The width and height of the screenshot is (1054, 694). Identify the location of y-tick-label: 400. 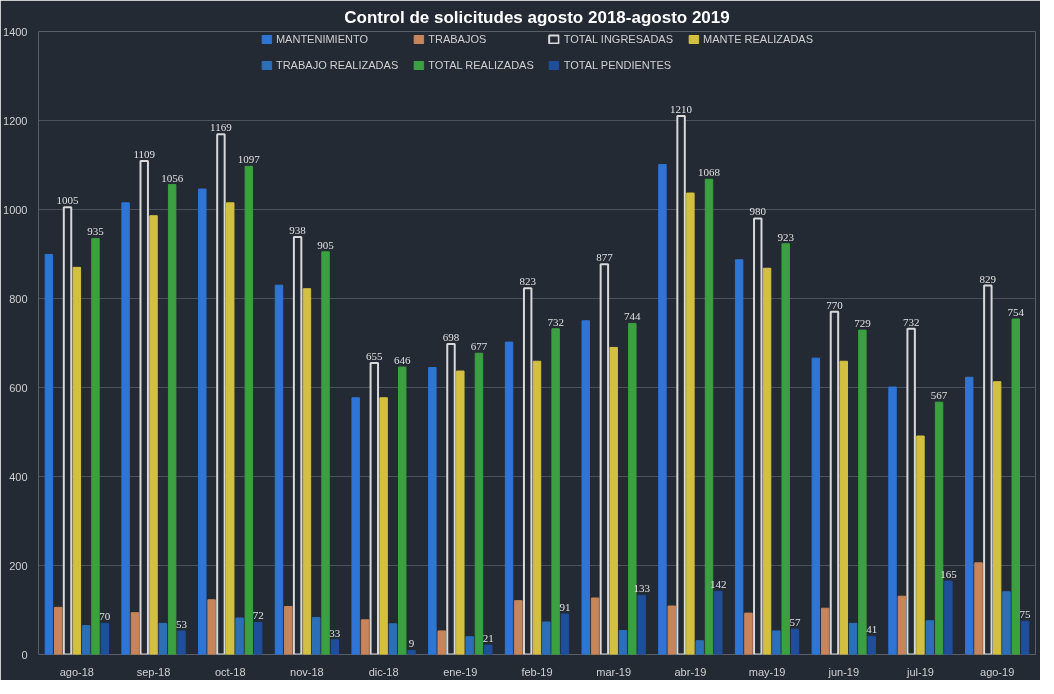
(18, 476).